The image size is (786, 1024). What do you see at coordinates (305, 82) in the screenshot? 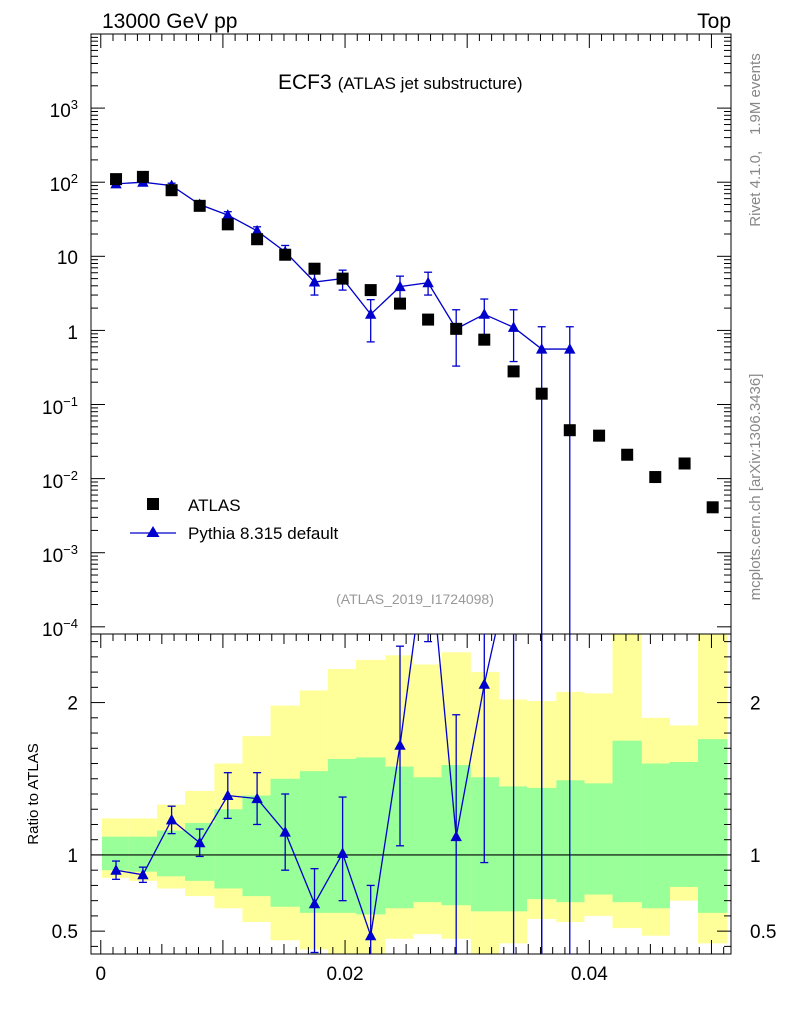
I see `chart-title-main: ECF3` at bounding box center [305, 82].